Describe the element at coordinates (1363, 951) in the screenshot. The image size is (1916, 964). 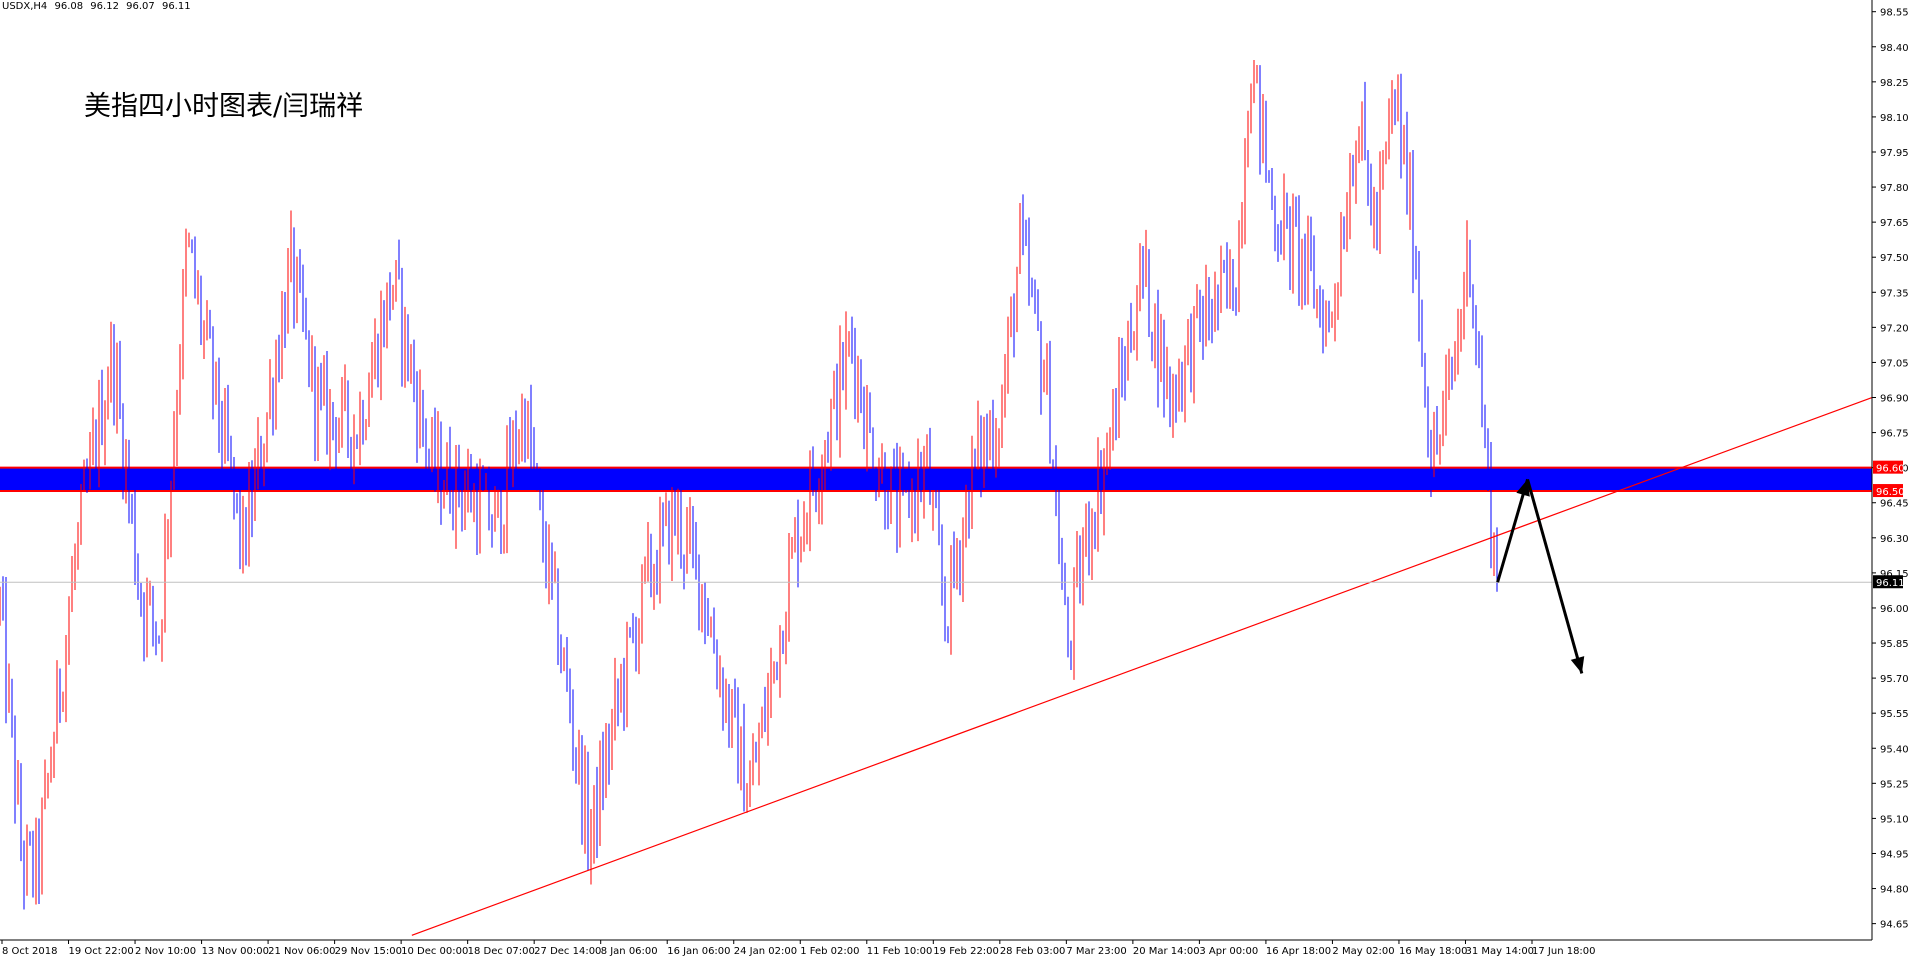
I see `x-tick-label: 2 May 02:00` at that location.